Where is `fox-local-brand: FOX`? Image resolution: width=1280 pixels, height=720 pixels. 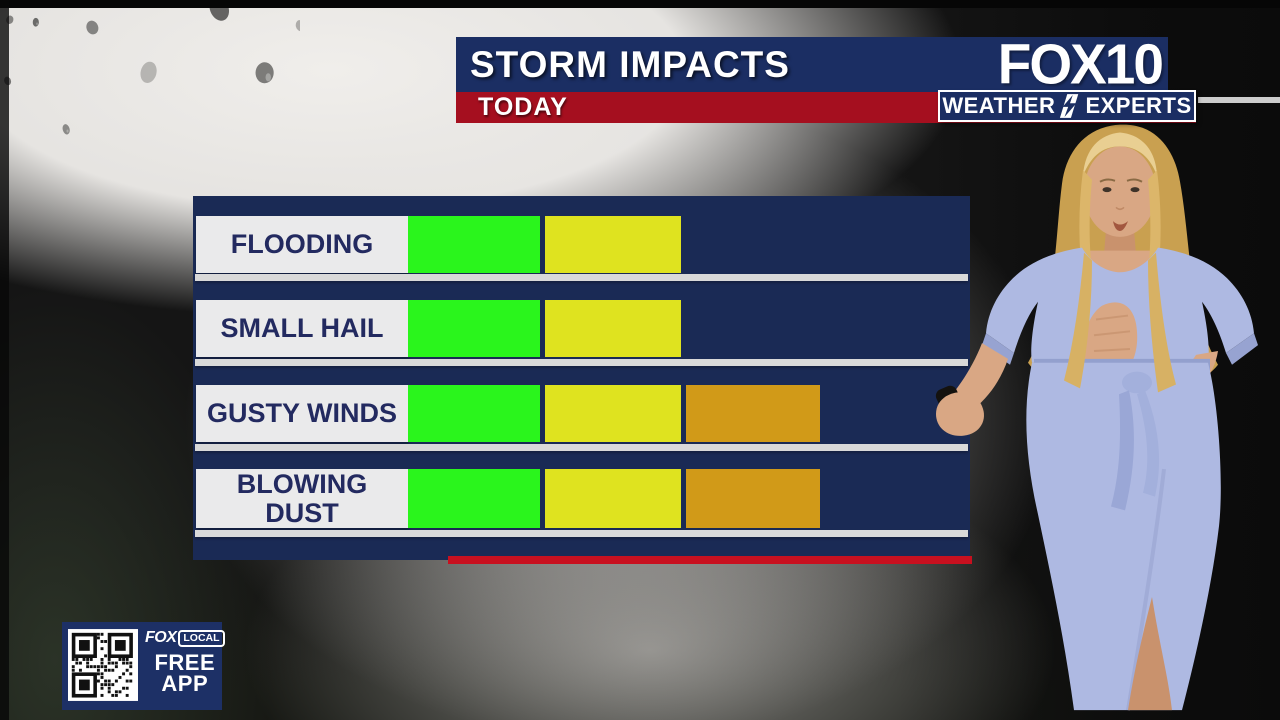
fox-local-brand: FOX is located at coordinates (161, 637).